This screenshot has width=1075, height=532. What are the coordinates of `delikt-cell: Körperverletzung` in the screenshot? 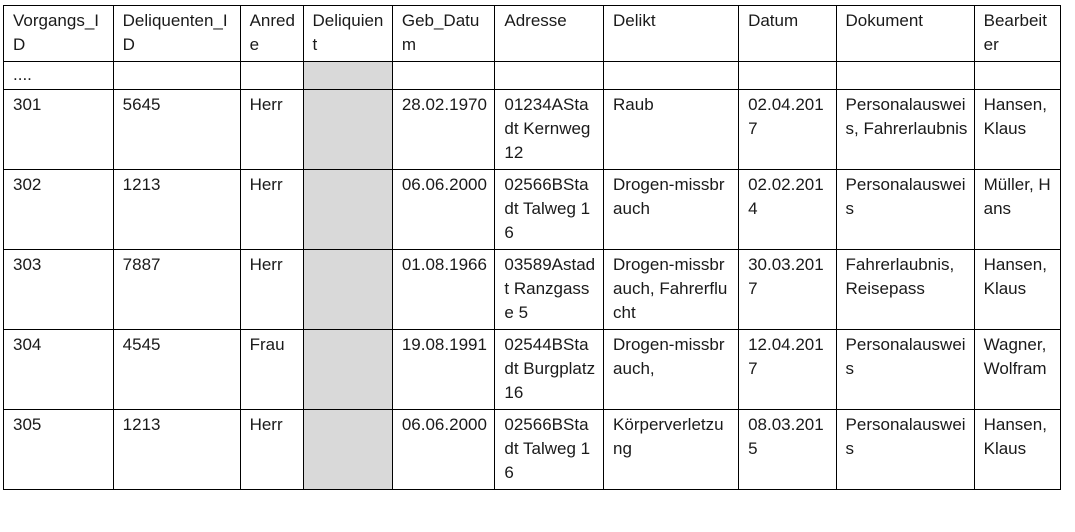 It's located at (671, 449).